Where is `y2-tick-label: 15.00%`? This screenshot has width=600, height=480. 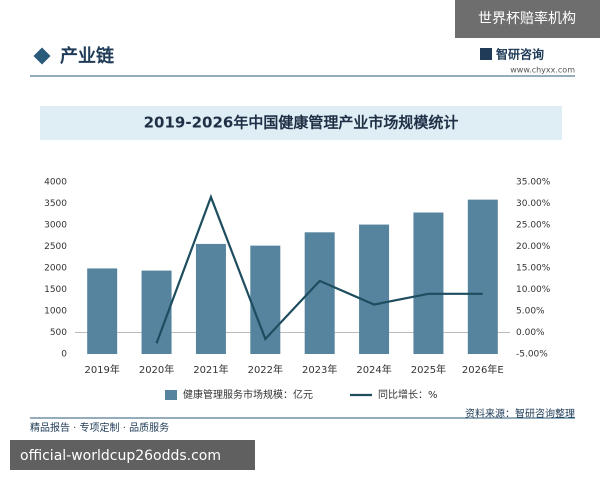 y2-tick-label: 15.00% is located at coordinates (533, 269).